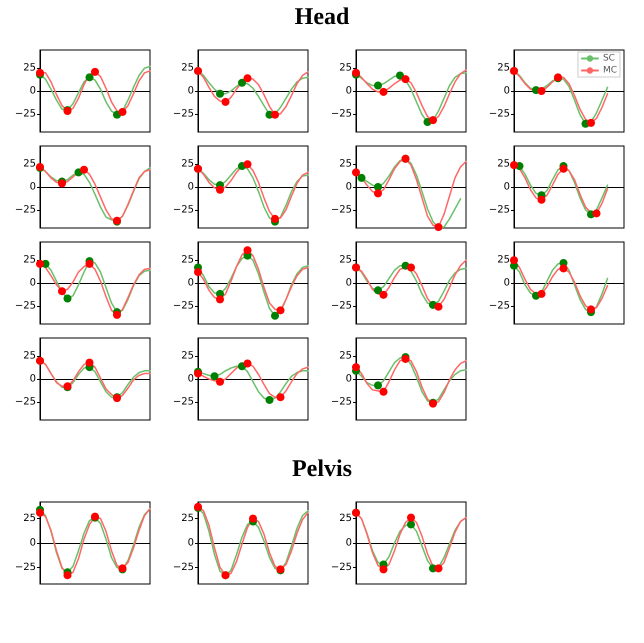 The image size is (644, 643). I want to click on text: Pelvis, so click(322, 469).